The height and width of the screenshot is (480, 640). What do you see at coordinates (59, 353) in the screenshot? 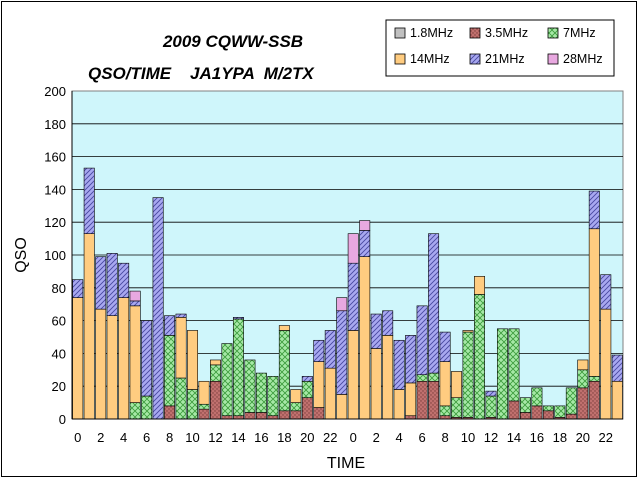
I see `y-tick-label: 40` at bounding box center [59, 353].